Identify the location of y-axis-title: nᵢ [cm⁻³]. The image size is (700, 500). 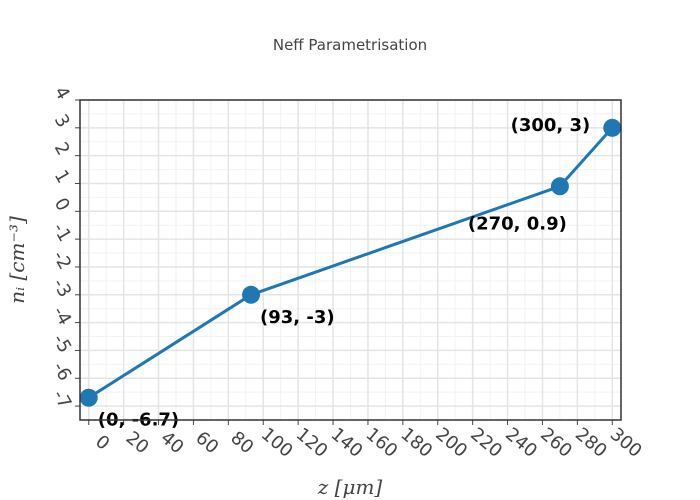
(17, 260).